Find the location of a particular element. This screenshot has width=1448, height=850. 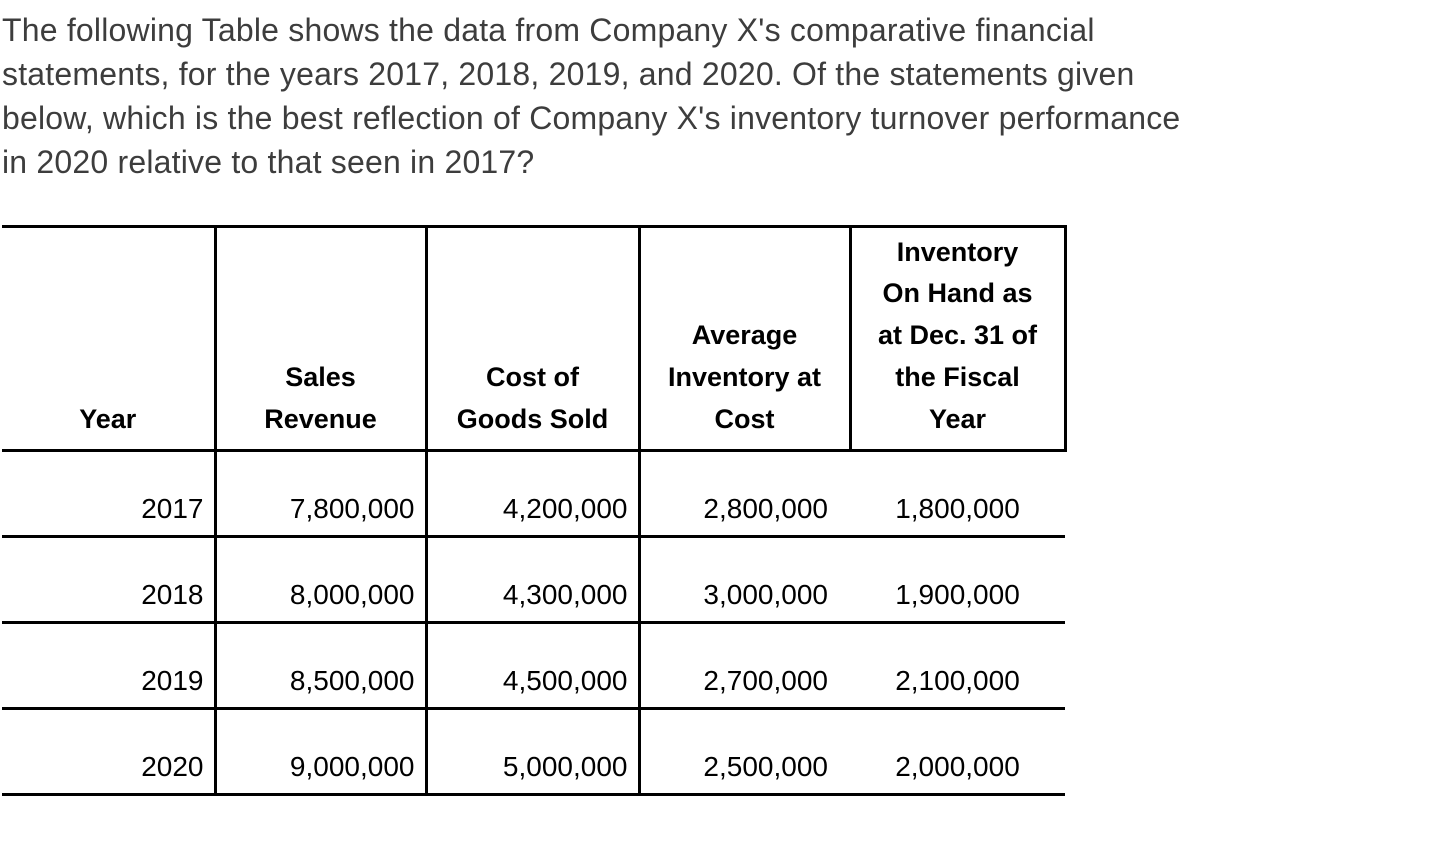

avg-inventory-cell: 2,800,000 is located at coordinates (744, 494).